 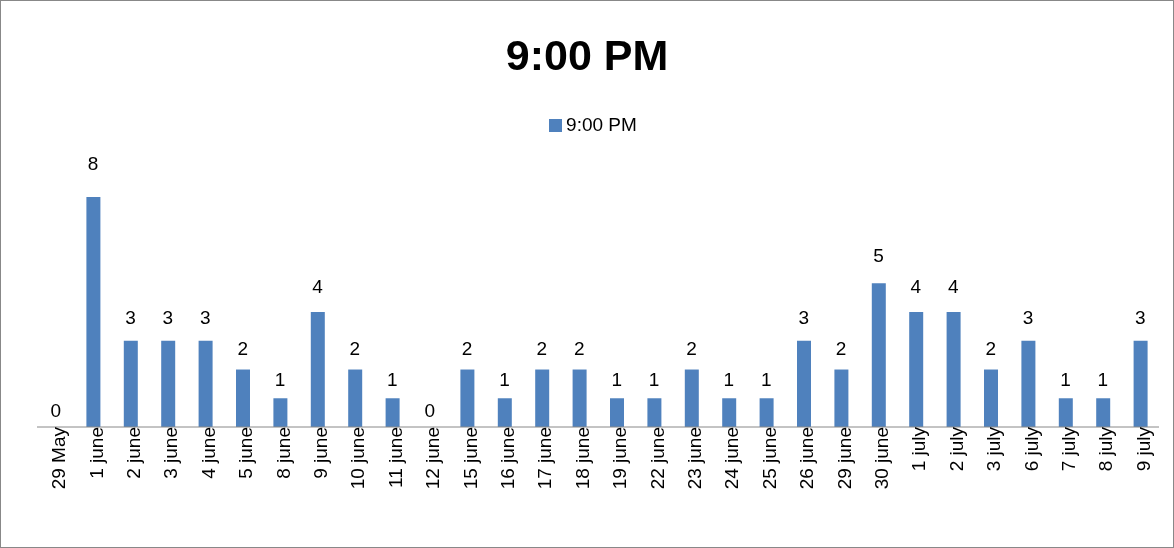 What do you see at coordinates (881, 458) in the screenshot?
I see `x-tick-label: 30 june` at bounding box center [881, 458].